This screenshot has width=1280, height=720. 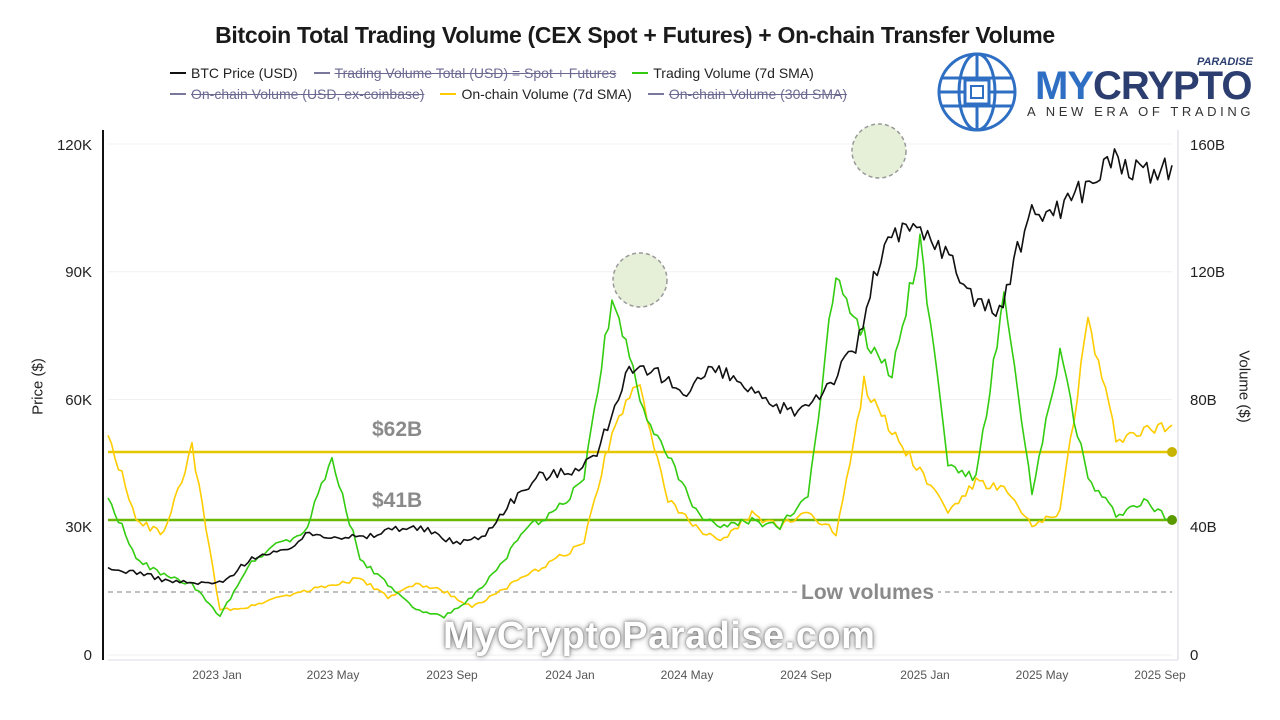 I want to click on globe-circuit-icon, so click(x=977, y=92).